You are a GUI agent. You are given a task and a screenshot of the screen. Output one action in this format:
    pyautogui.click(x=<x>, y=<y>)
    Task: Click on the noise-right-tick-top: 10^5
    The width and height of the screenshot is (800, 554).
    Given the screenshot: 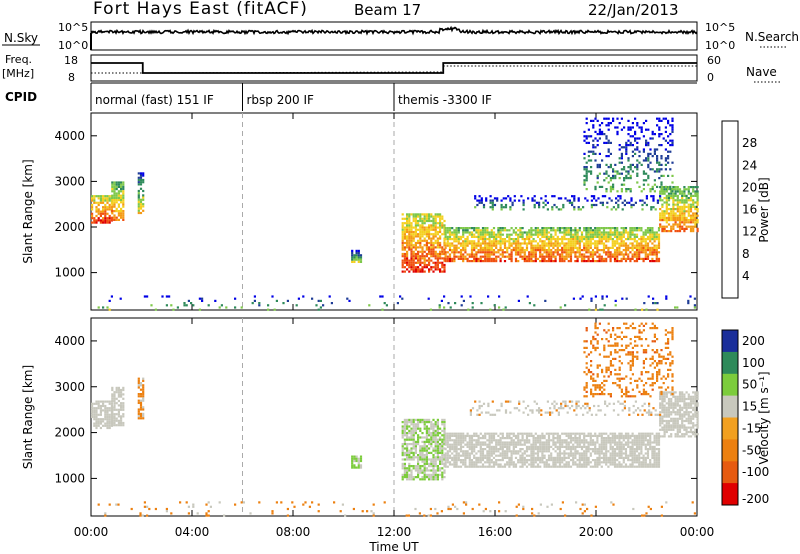 What is the action you would take?
    pyautogui.click(x=720, y=27)
    